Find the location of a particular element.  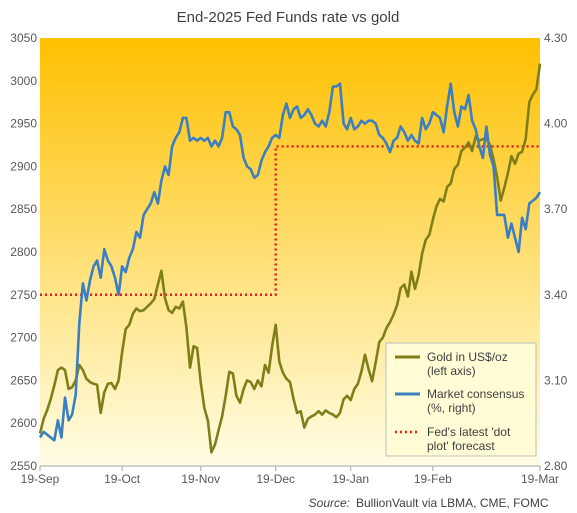

x-tick-label: 19-Feb is located at coordinates (433, 479).